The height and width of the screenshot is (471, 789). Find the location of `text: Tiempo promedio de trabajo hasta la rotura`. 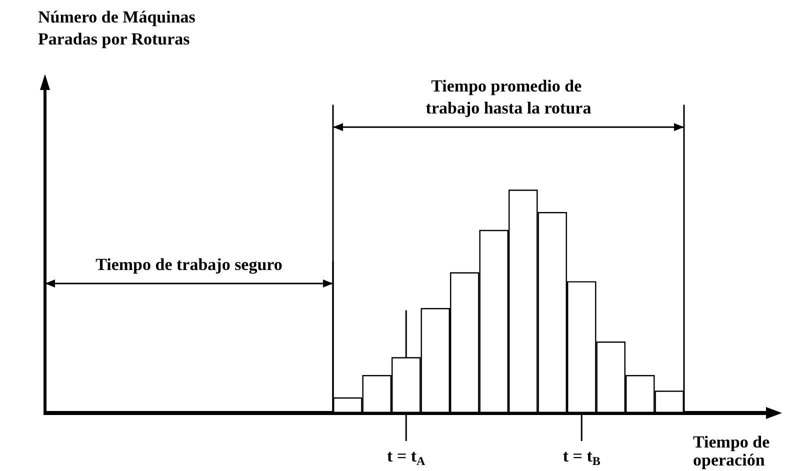

text: Tiempo promedio de trabajo hasta la rotura is located at coordinates (509, 97).